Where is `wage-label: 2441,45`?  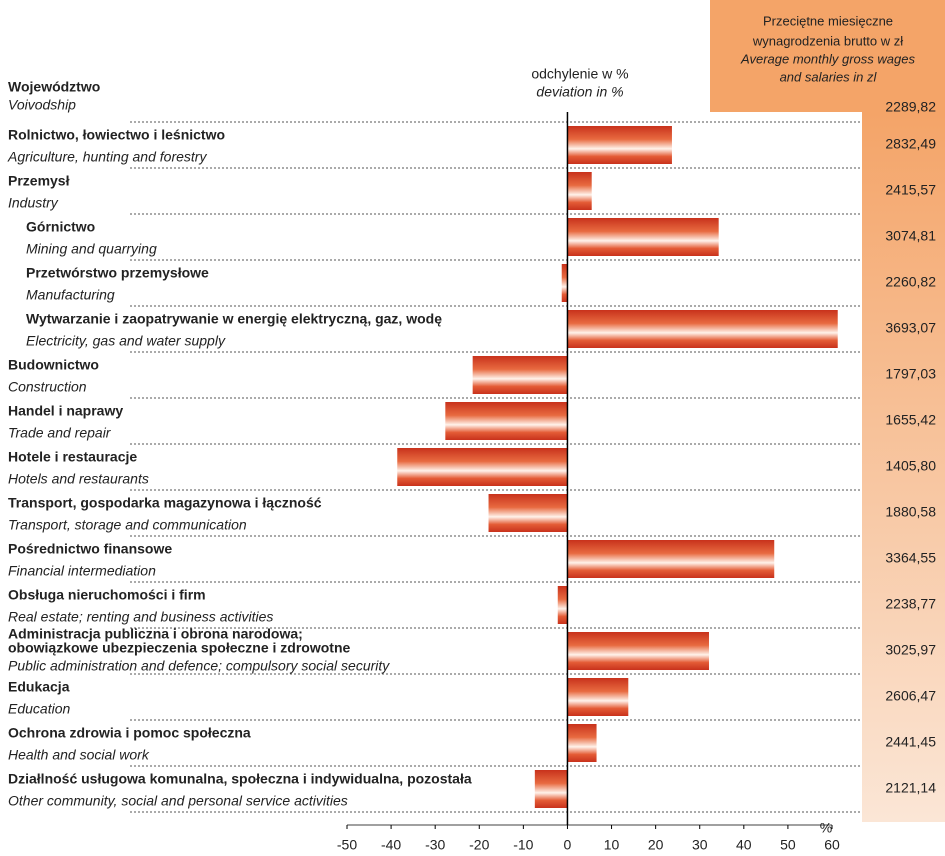 wage-label: 2441,45 is located at coordinates (910, 742).